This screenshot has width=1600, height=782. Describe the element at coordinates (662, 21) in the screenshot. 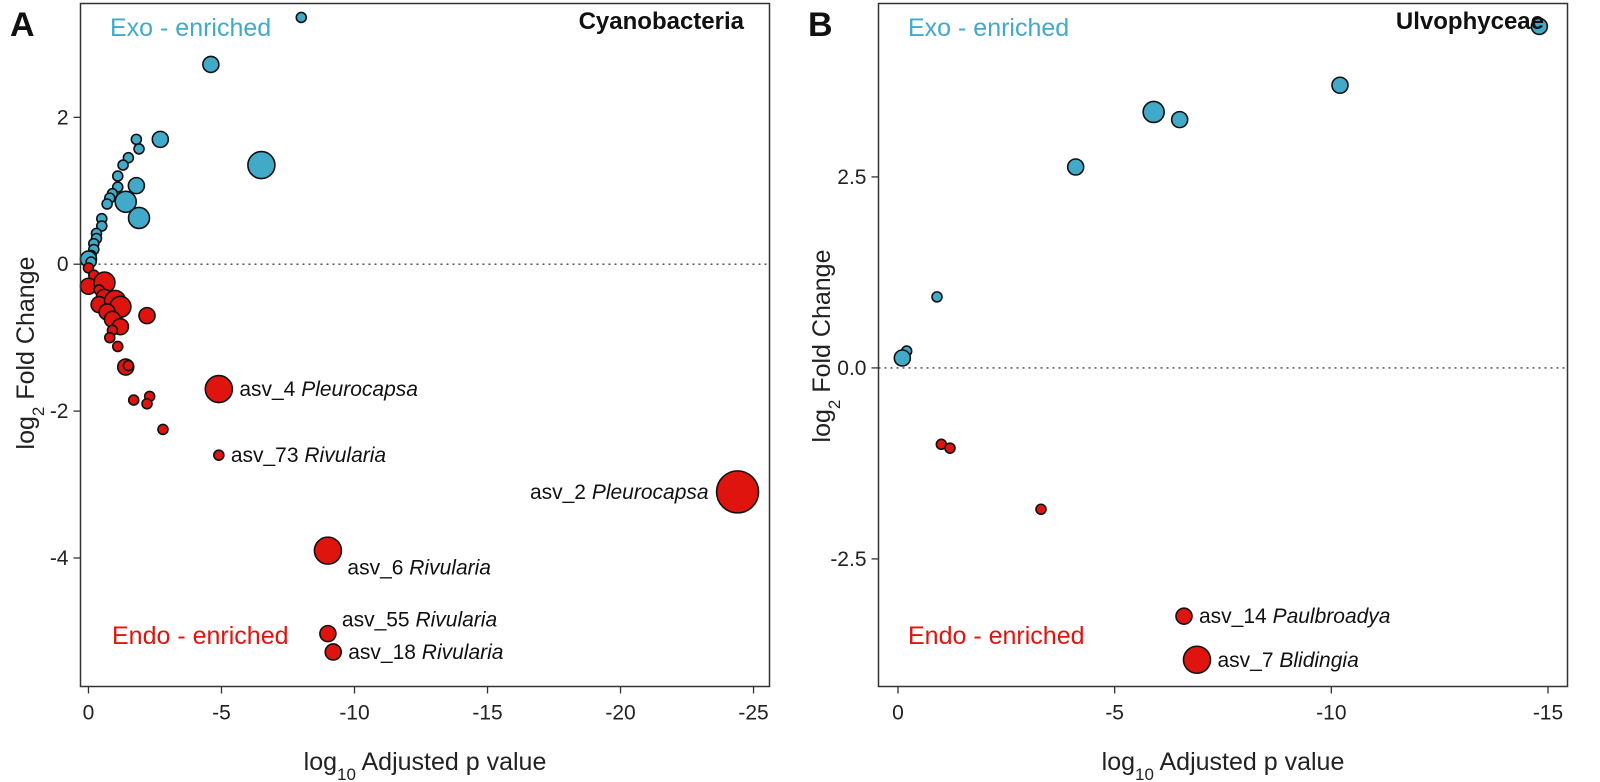

I see `taxon-title-a: Cyanobacteria` at that location.